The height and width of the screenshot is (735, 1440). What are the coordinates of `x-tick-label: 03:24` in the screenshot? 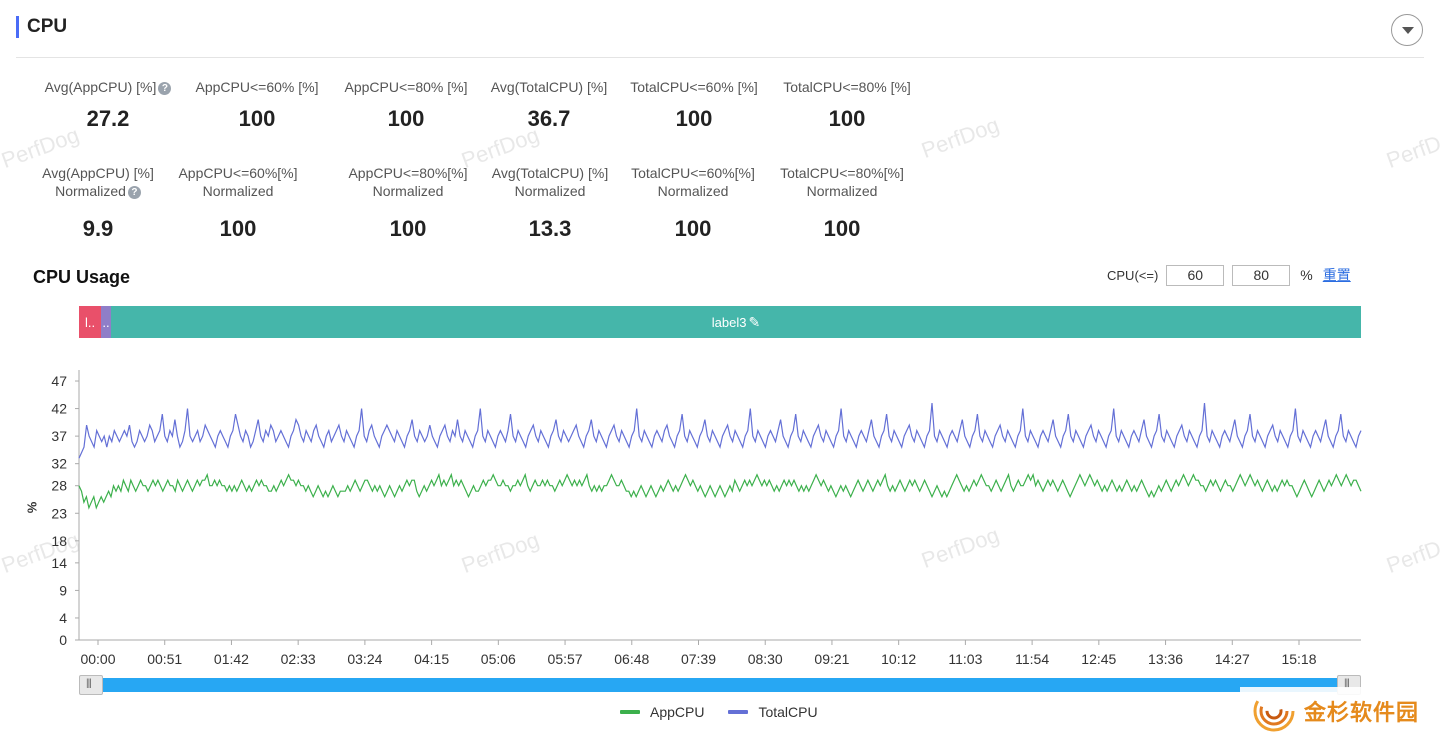 It's located at (364, 659).